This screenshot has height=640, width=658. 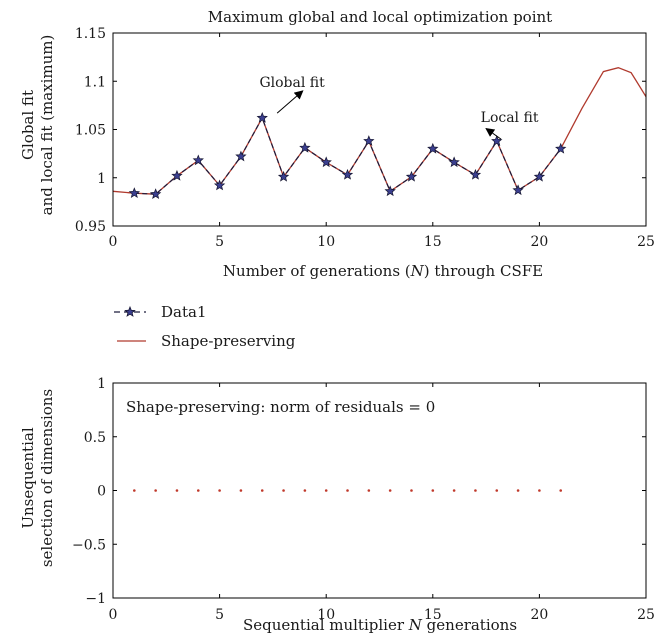 What do you see at coordinates (89, 545) in the screenshot?
I see `bottom-y-tick-label: −0.5` at bounding box center [89, 545].